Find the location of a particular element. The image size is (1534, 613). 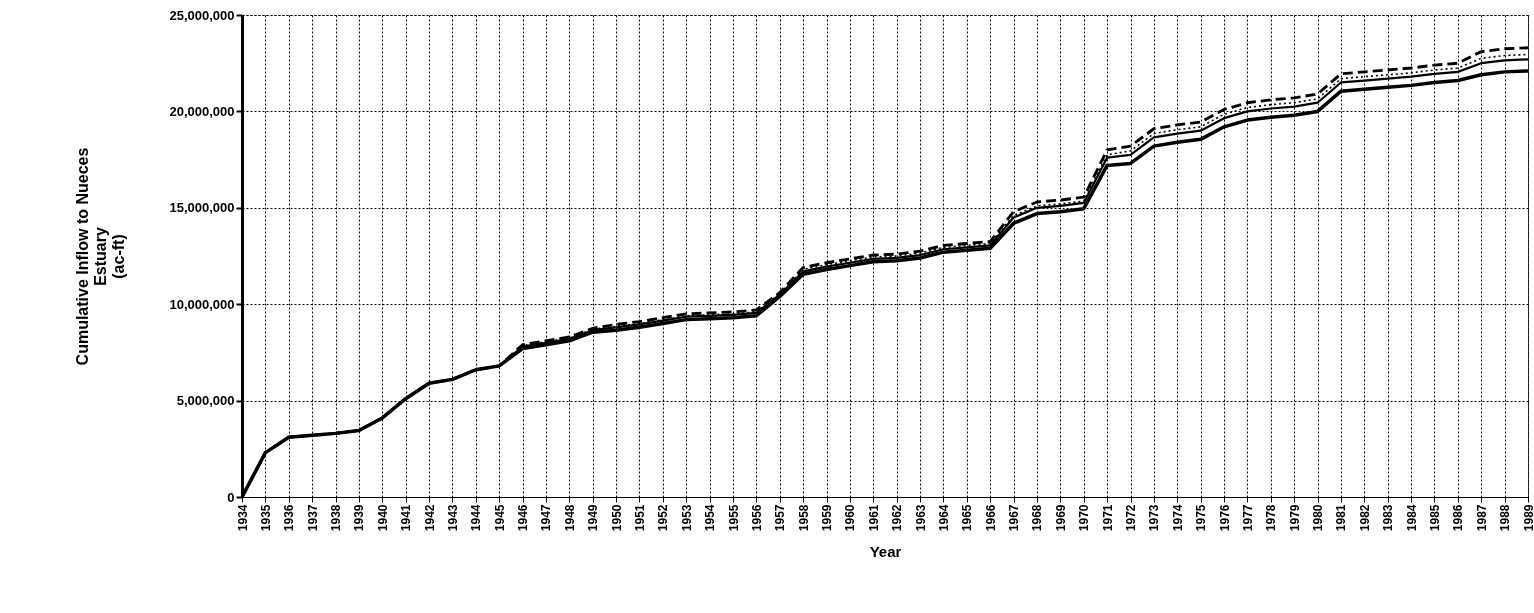

x-tick-label: 1938 is located at coordinates (336, 518).